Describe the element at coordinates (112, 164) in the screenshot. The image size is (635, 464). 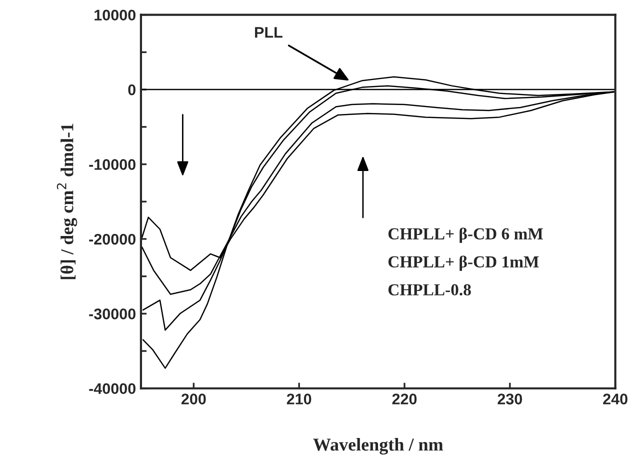
I see `y-tick-label: -10000` at that location.